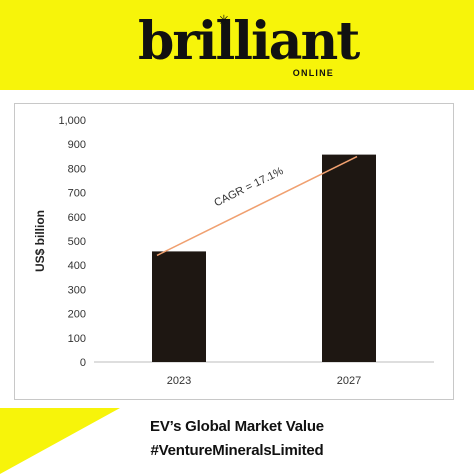 The width and height of the screenshot is (474, 474). Describe the element at coordinates (179, 306) in the screenshot. I see `bar-2023` at that location.